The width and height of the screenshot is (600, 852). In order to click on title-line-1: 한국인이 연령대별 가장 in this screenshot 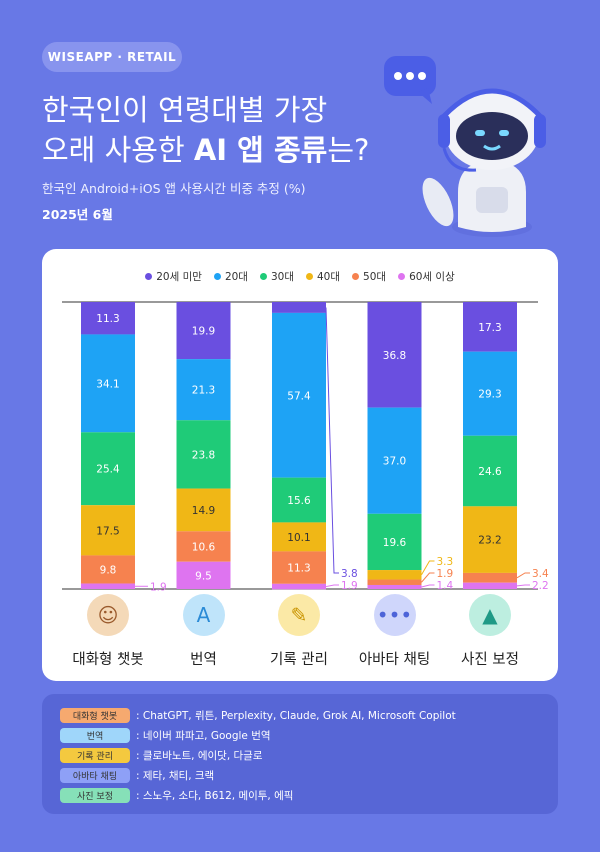, I will do `click(185, 110)`.